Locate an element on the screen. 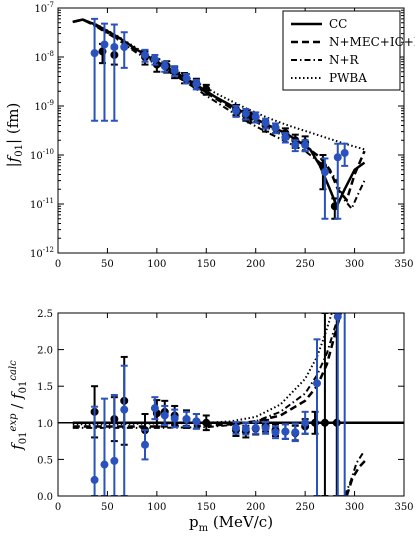 The width and height of the screenshot is (415, 538). top-y-tick-label: 10⁻¹² is located at coordinates (42, 253).